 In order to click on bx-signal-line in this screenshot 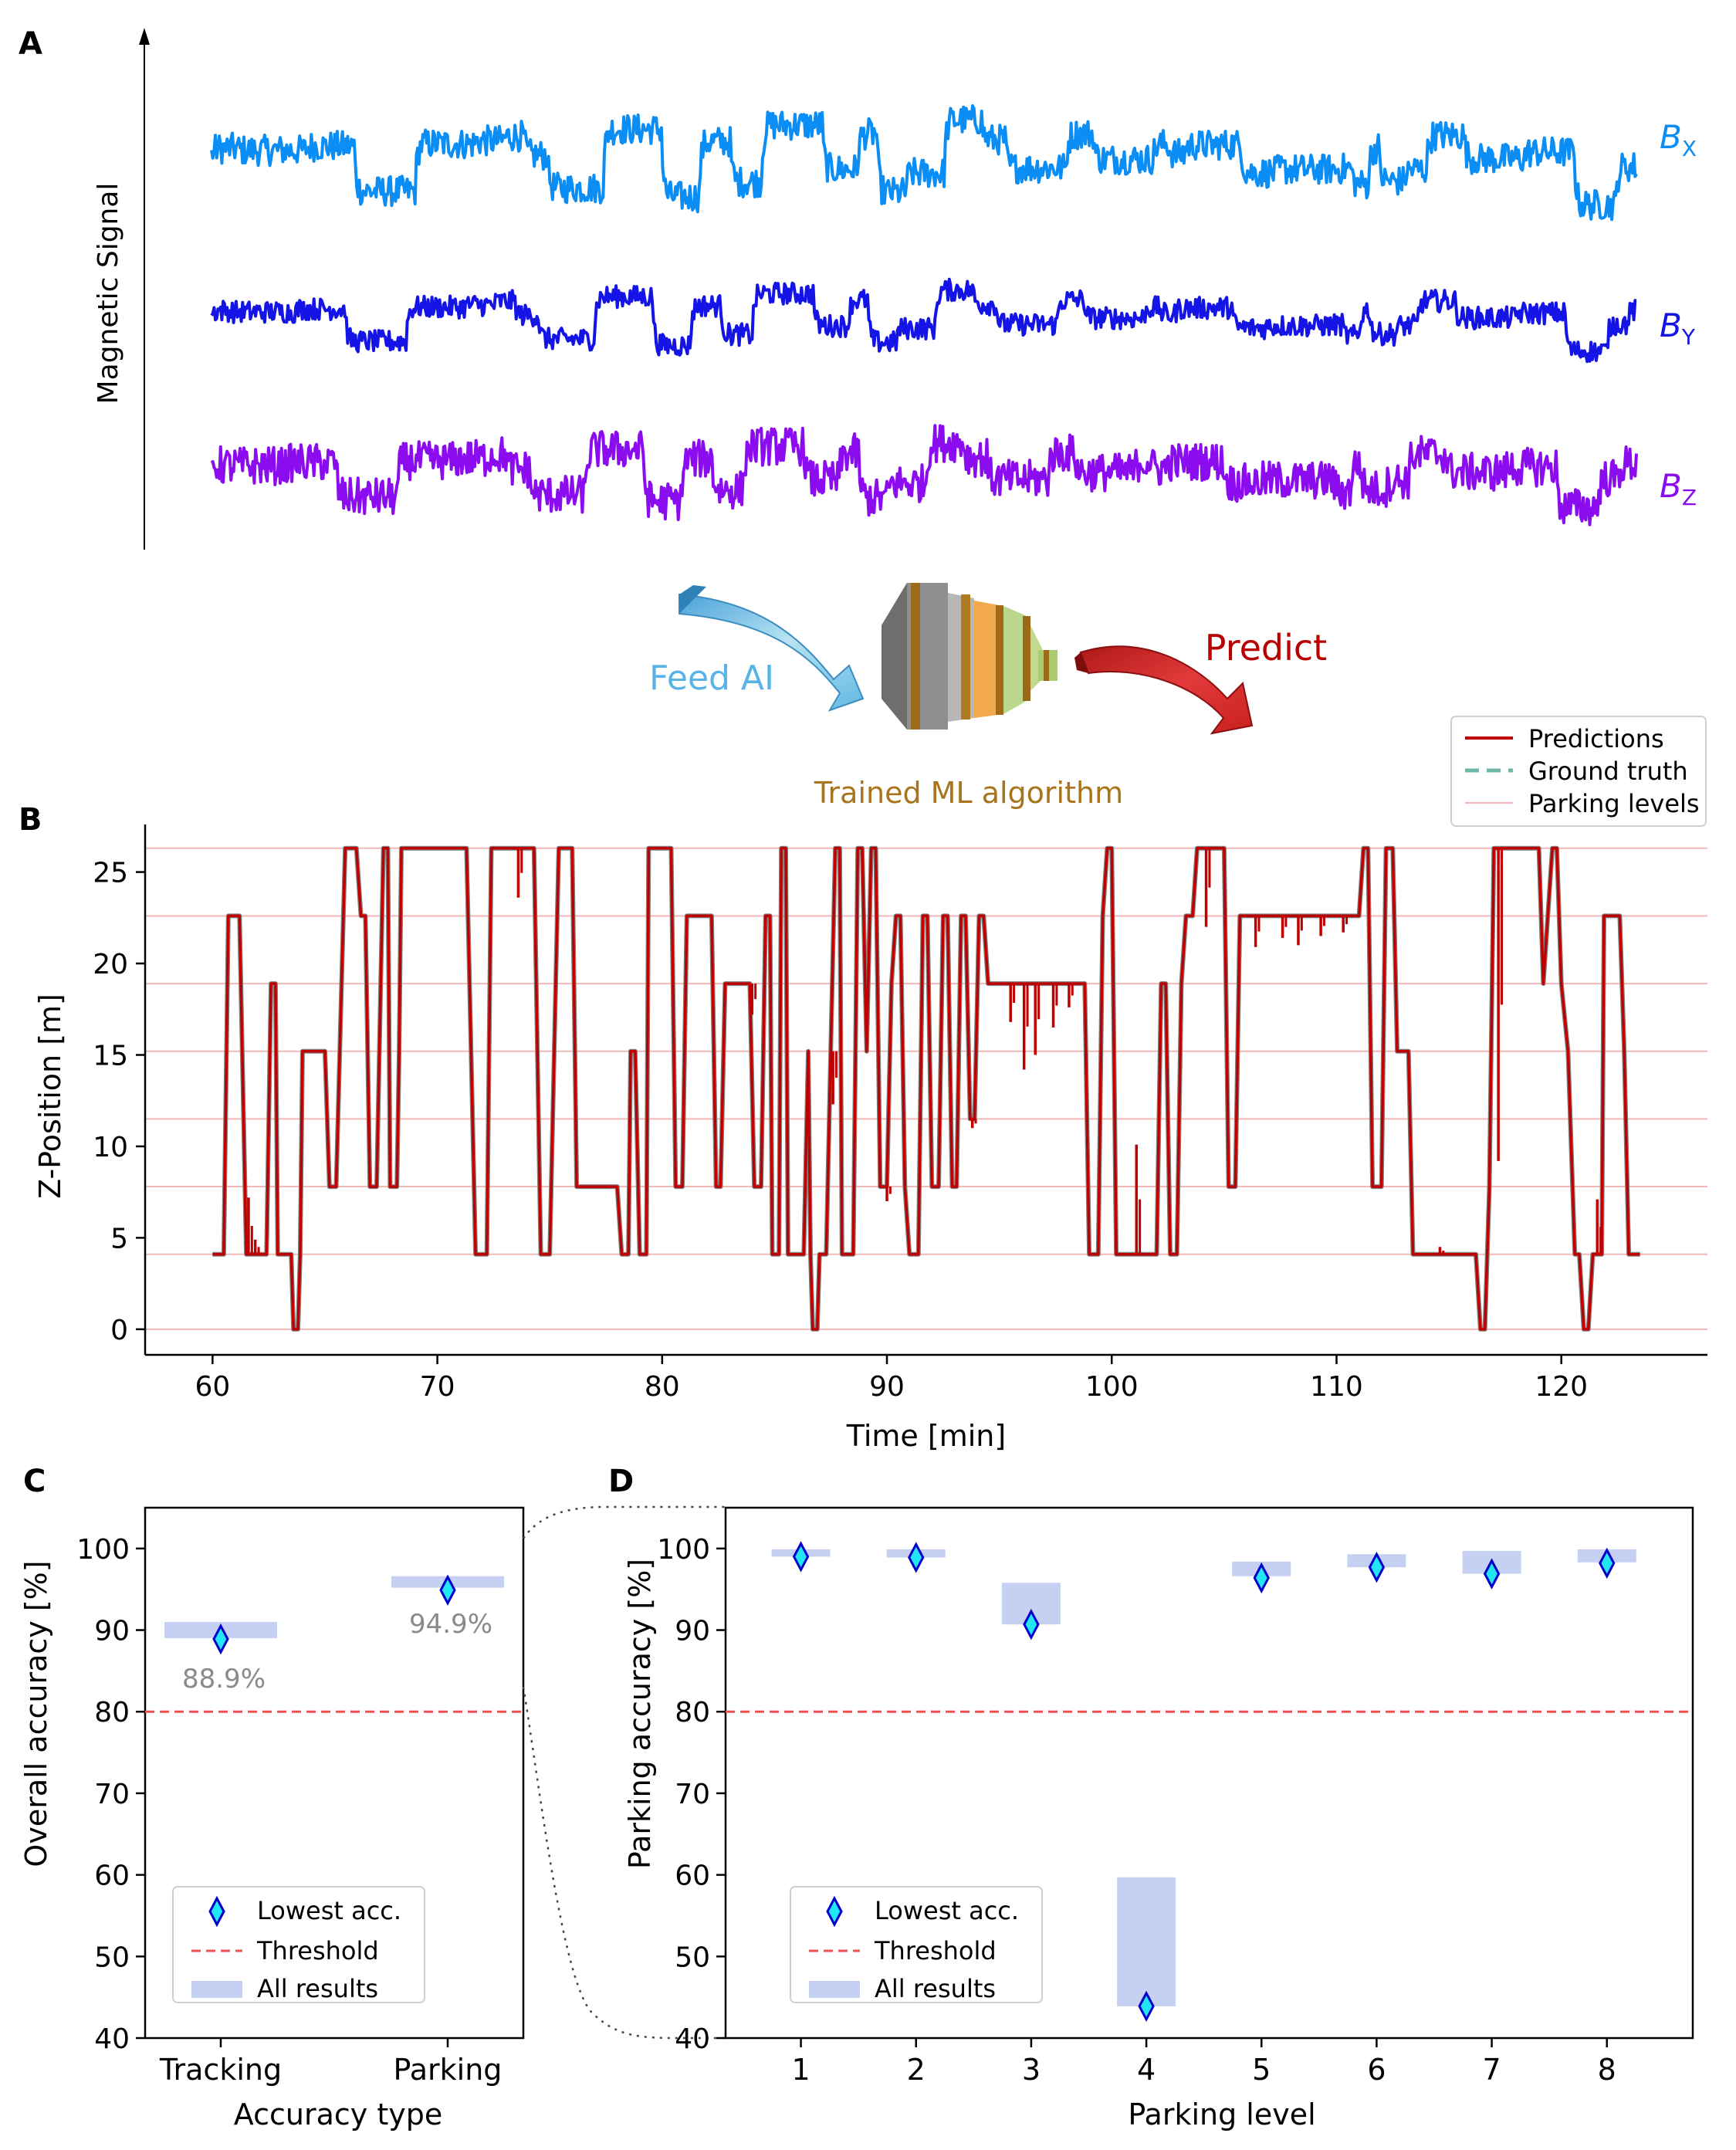, I will do `click(924, 163)`.